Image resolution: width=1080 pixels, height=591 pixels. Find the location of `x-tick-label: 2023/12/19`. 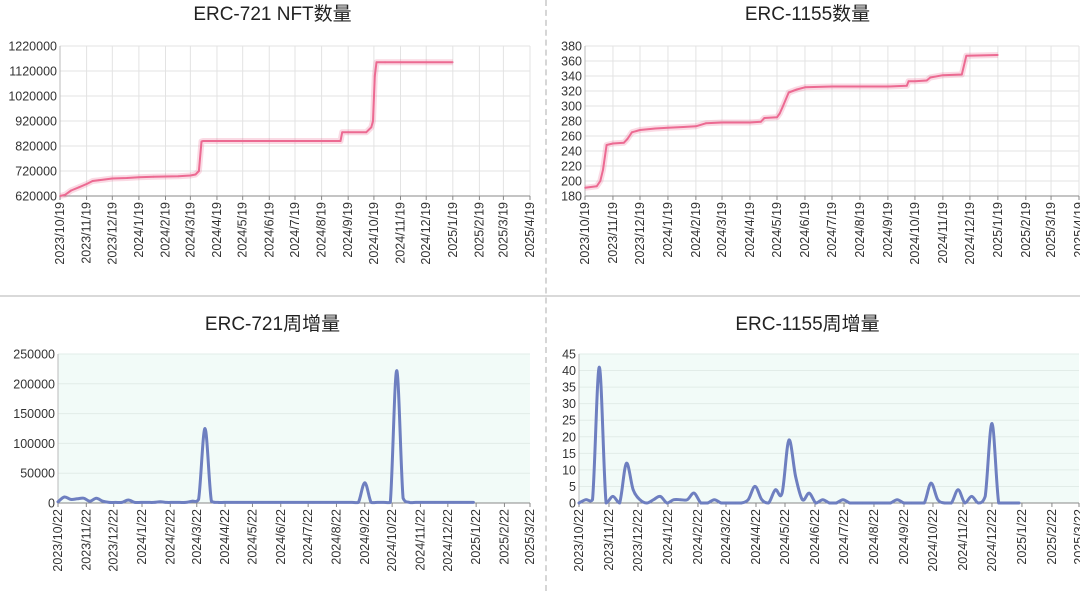

x-tick-label: 2023/12/19 is located at coordinates (112, 233).